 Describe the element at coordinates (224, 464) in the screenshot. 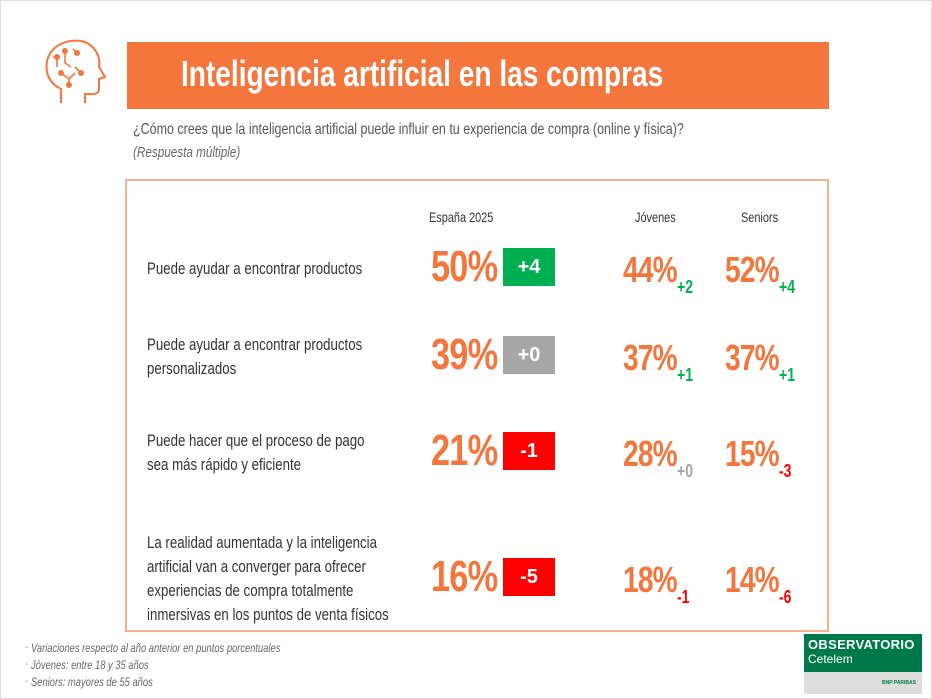

I see `row-label-line: sea más rápido y eficiente` at that location.